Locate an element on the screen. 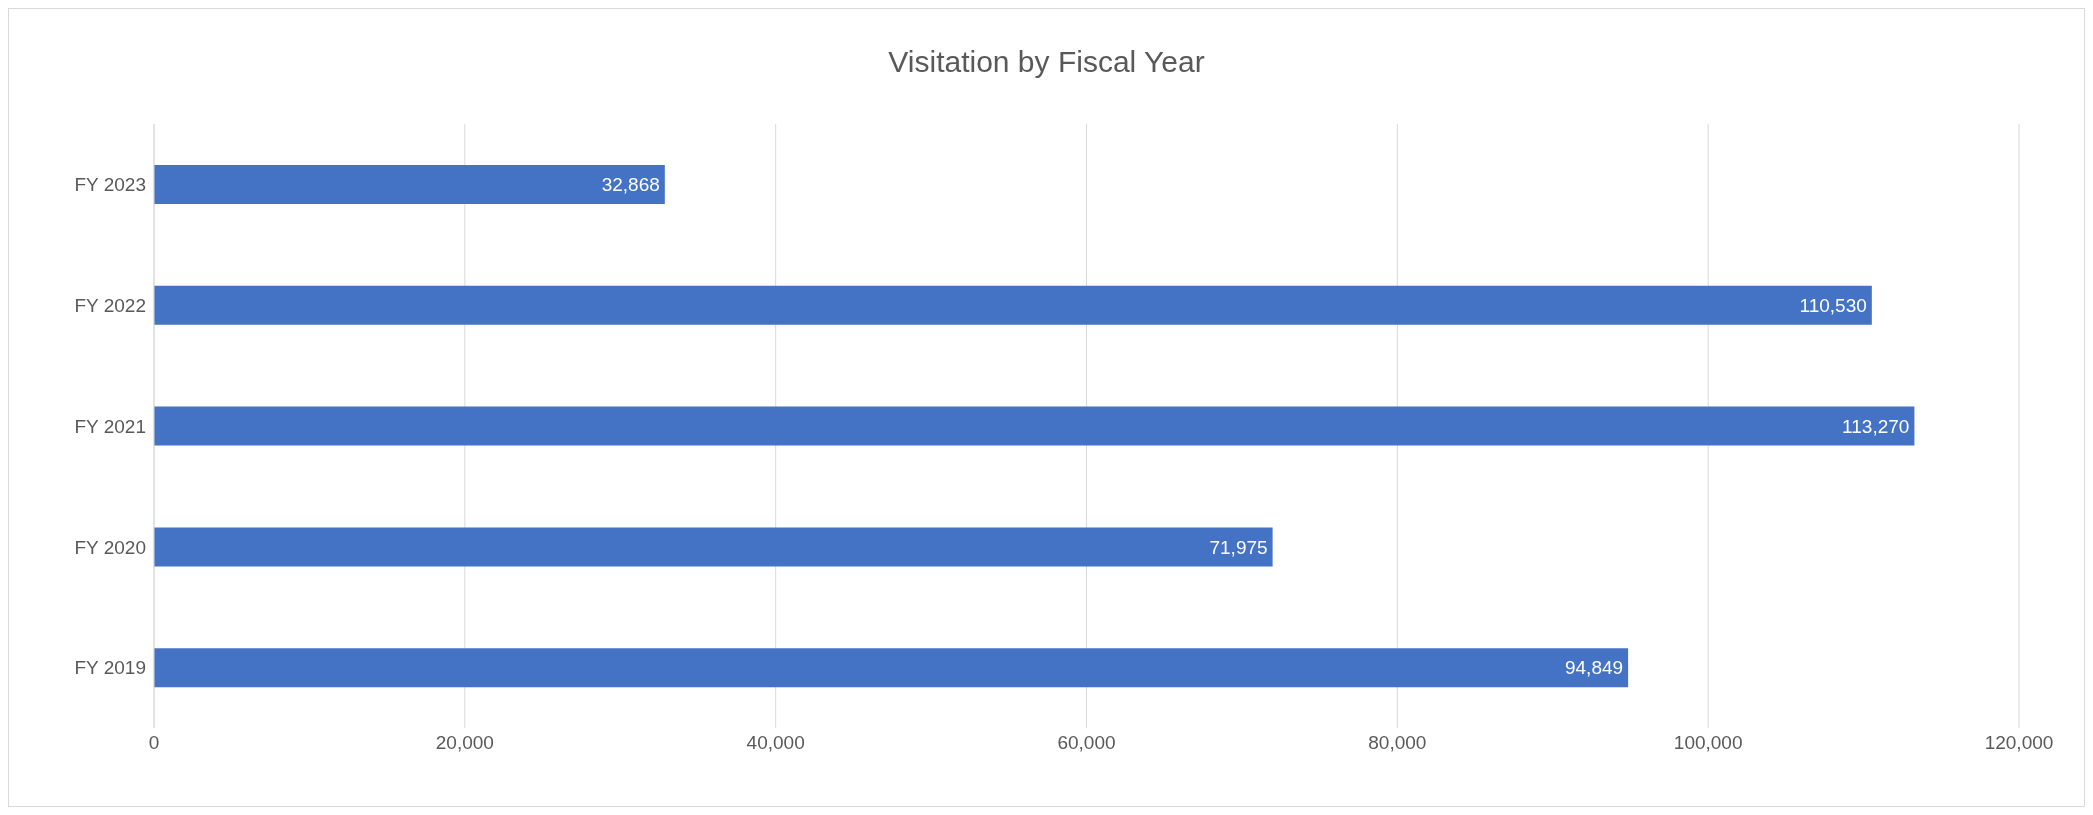  y-tick-label: FY 2019 is located at coordinates (110, 668).